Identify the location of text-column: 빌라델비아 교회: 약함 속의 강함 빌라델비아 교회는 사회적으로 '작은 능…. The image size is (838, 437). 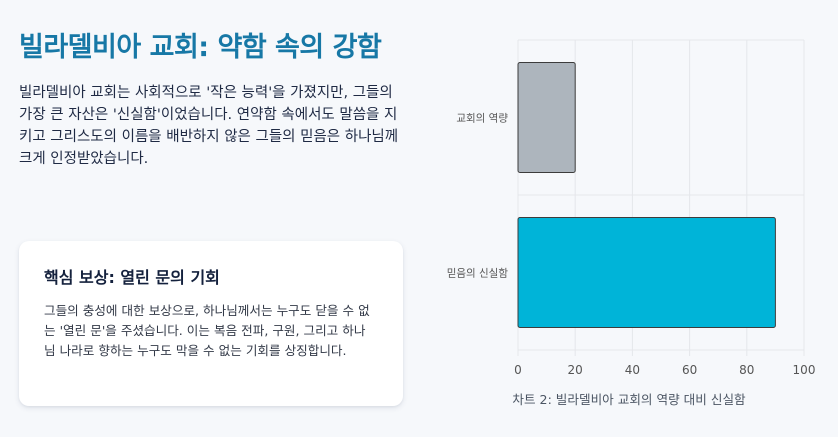
(211, 100).